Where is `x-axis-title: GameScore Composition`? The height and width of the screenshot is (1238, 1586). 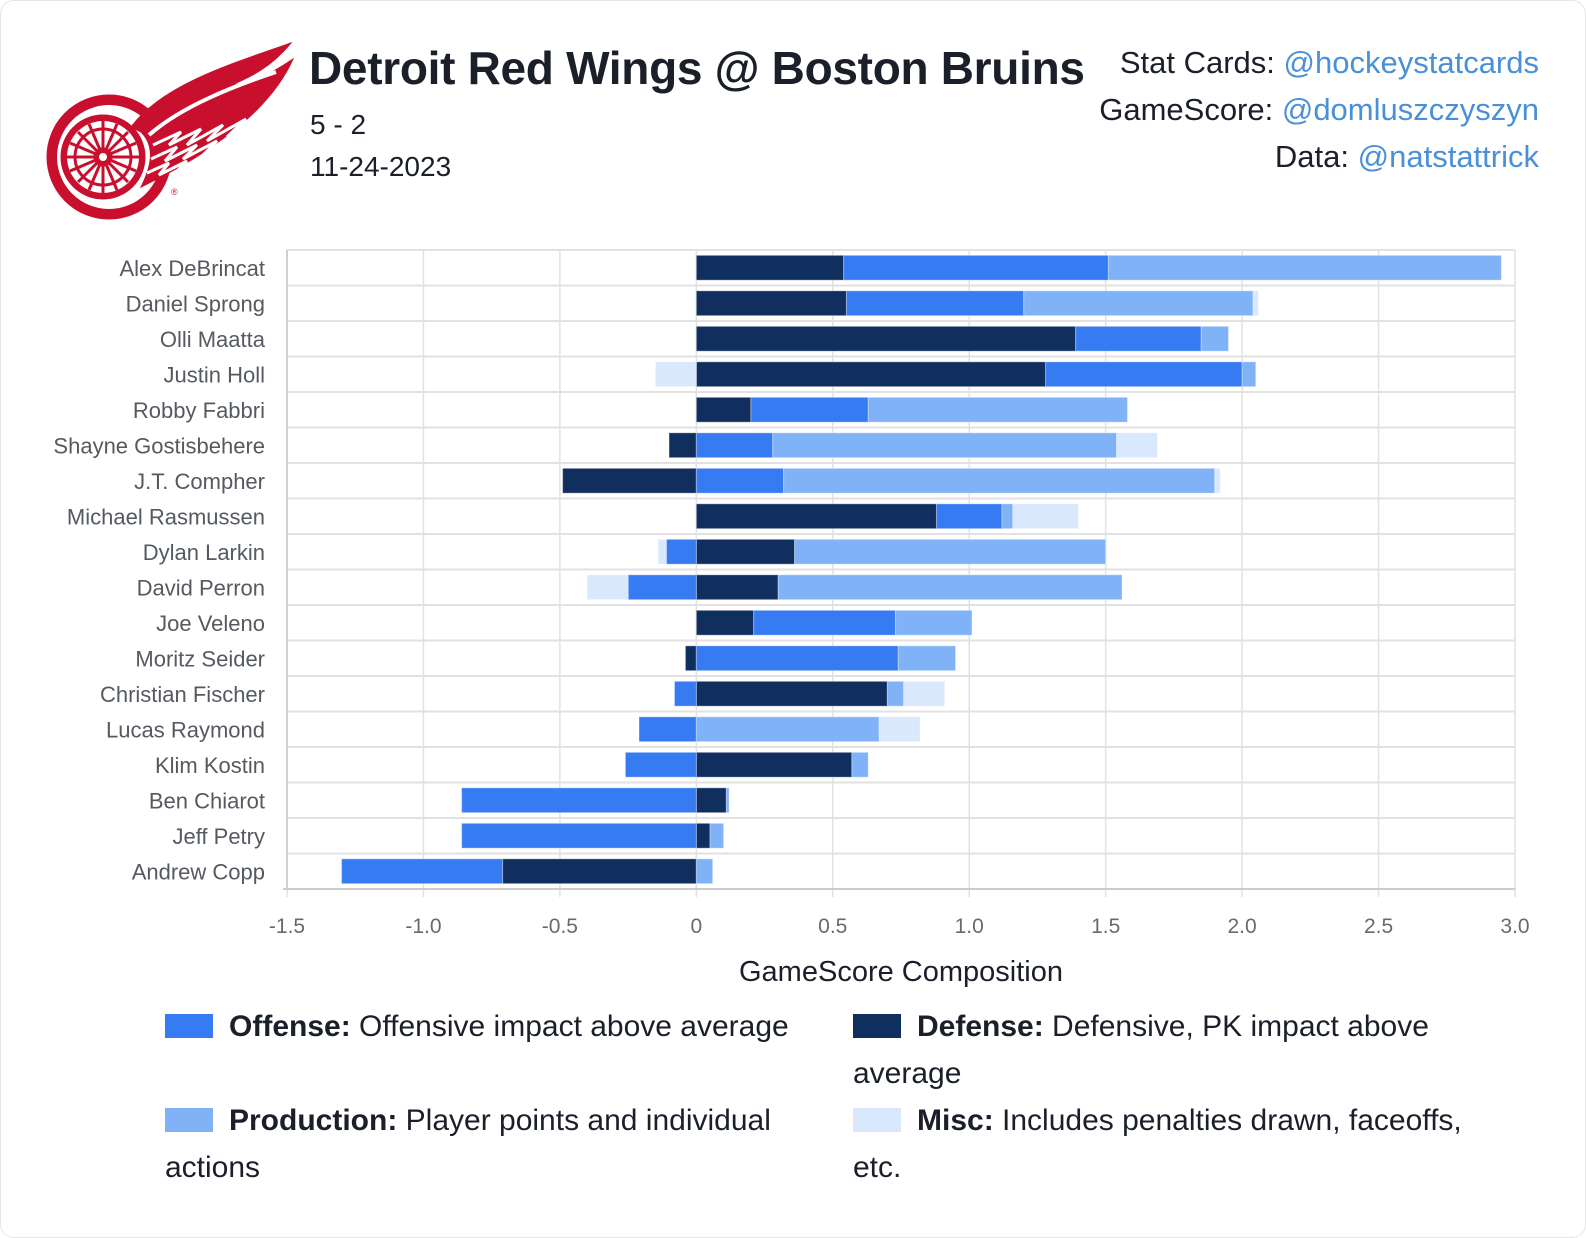
x-axis-title: GameScore Composition is located at coordinates (901, 972).